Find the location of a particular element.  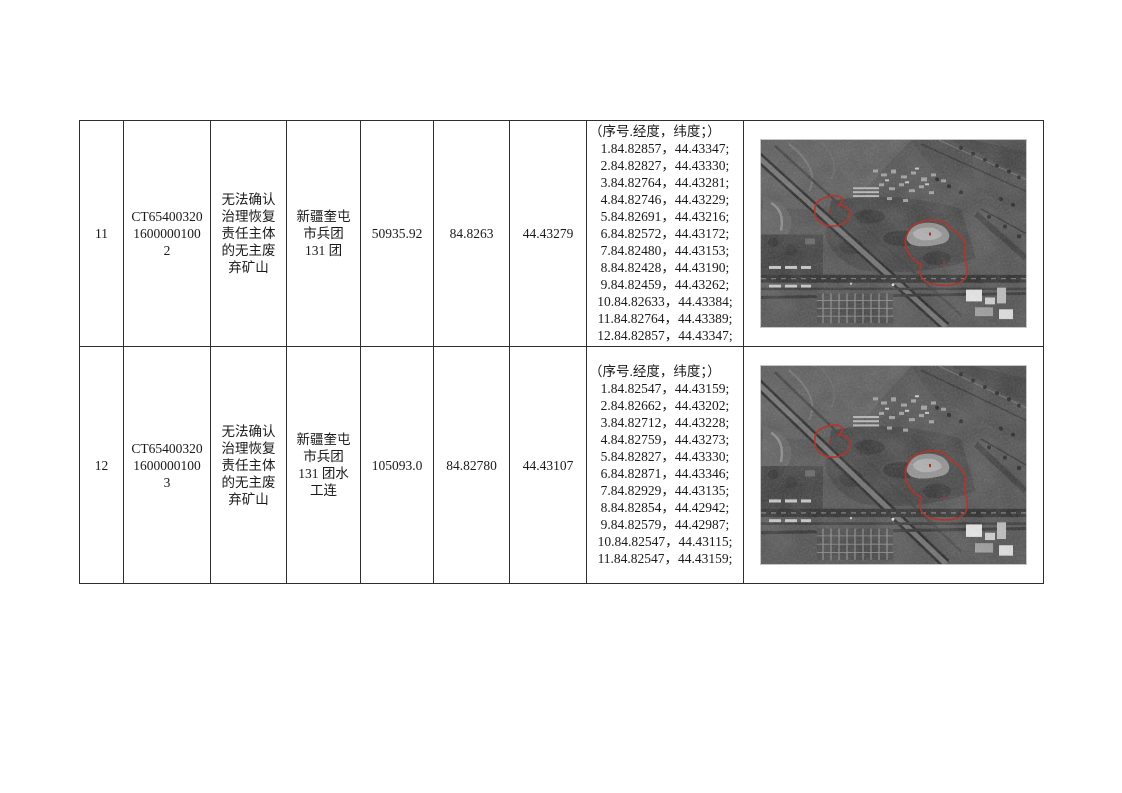

location-cell: 新疆奎屯 市兵团 131 团 is located at coordinates (323, 233).